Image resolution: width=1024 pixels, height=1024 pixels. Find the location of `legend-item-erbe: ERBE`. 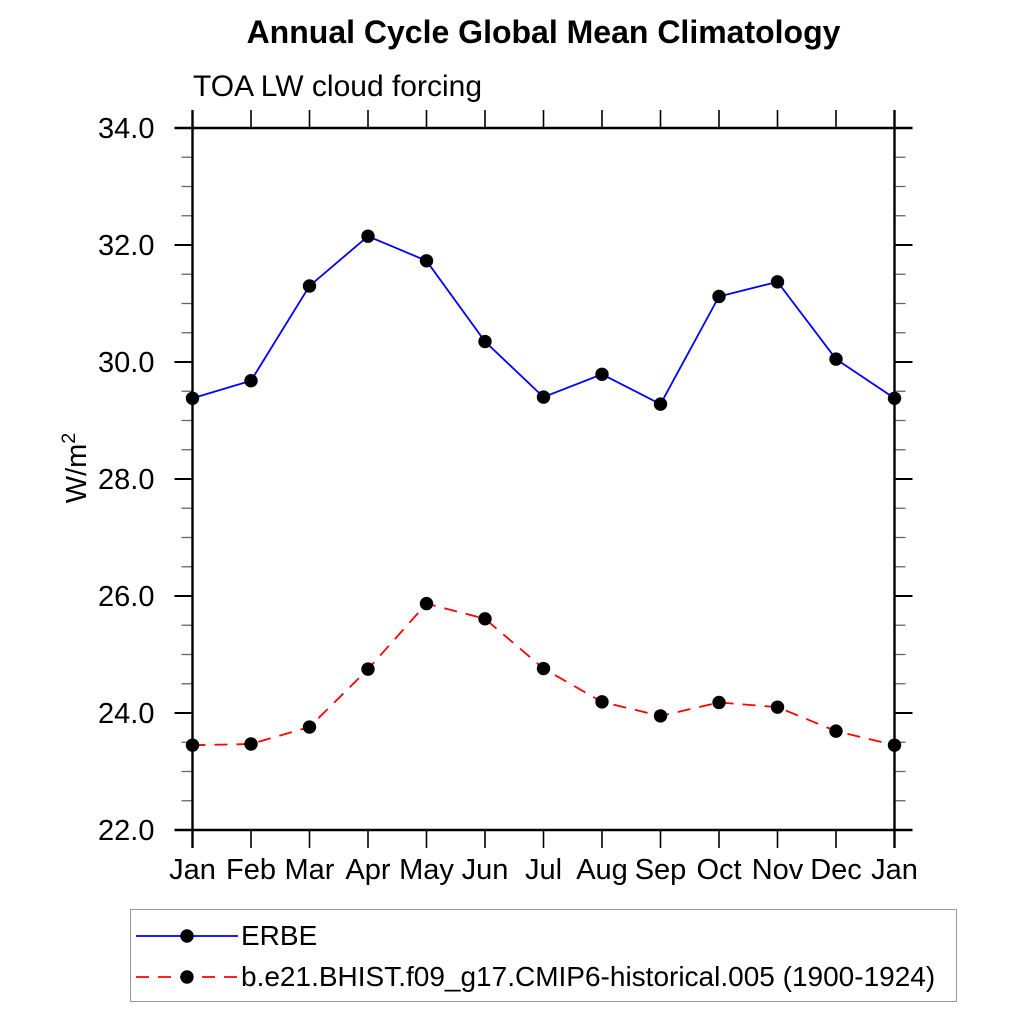

legend-item-erbe: ERBE is located at coordinates (543, 935).